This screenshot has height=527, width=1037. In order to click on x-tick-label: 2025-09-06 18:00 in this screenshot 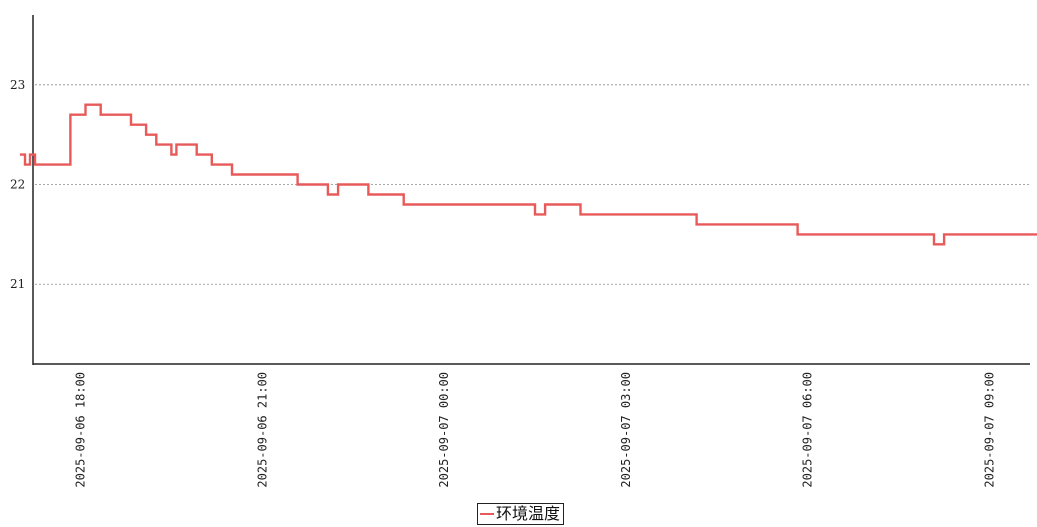, I will do `click(81, 430)`.